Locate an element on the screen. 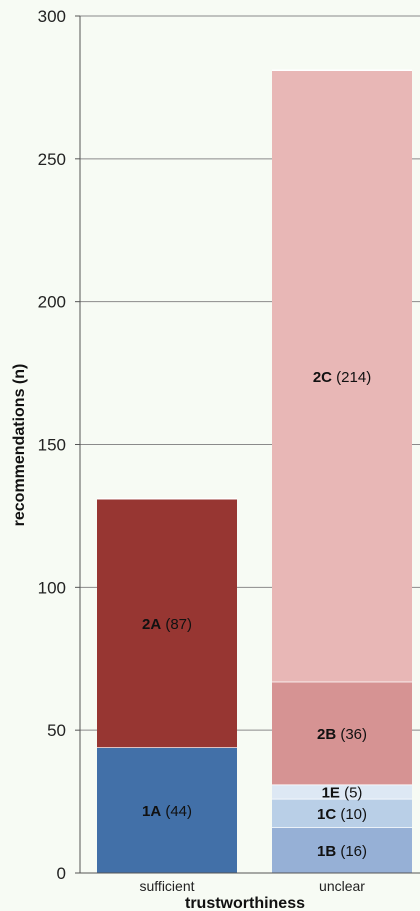  segment-label-1b: 1B (16) is located at coordinates (342, 851).